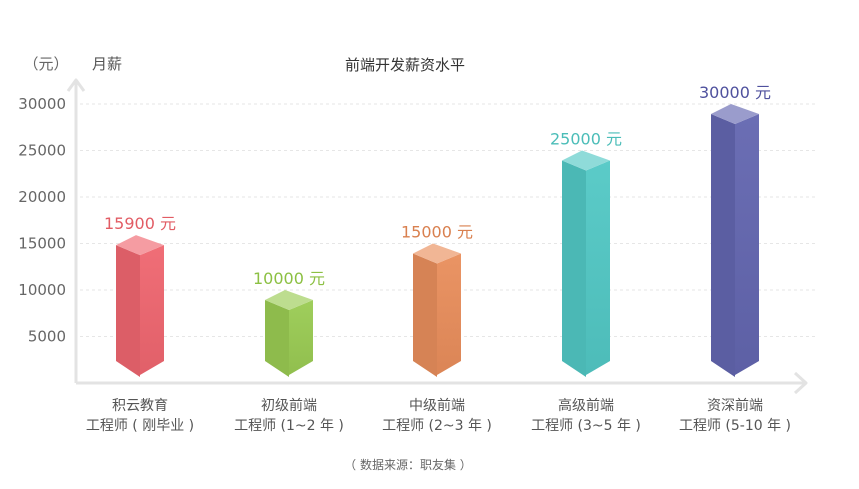 The height and width of the screenshot is (489, 859). I want to click on x-tick-label: 中级前端, so click(437, 405).